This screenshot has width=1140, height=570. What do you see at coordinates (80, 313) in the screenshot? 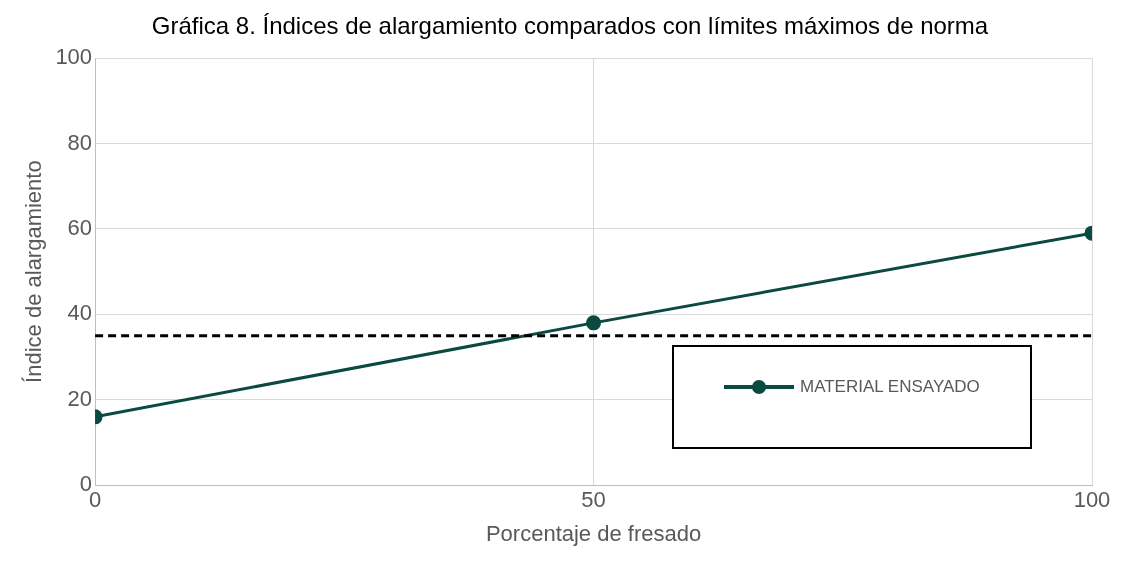
I see `y-tick-label: 40` at bounding box center [80, 313].